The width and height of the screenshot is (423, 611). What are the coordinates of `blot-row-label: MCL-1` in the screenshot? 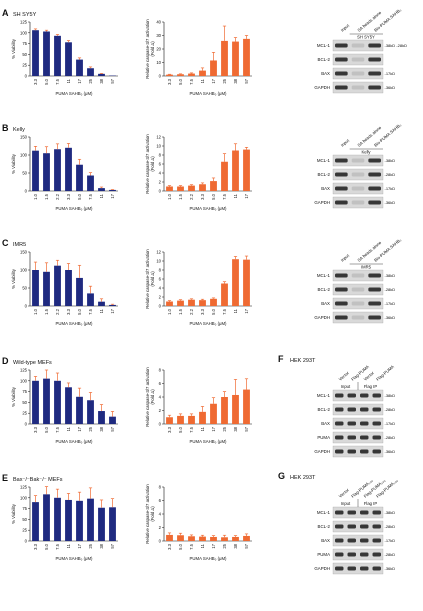 It's located at (324, 512).